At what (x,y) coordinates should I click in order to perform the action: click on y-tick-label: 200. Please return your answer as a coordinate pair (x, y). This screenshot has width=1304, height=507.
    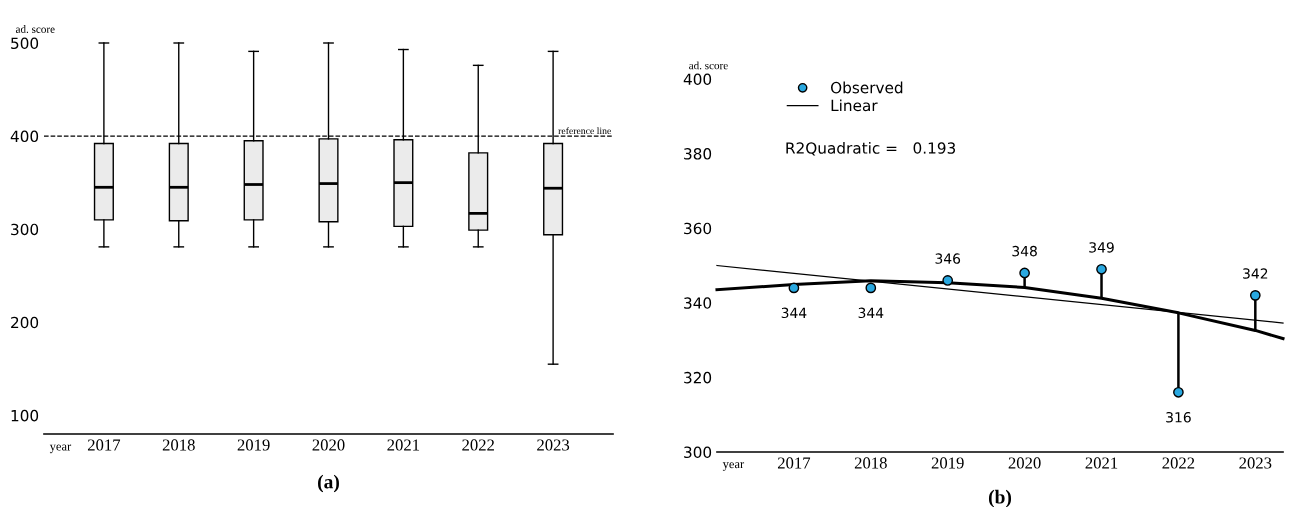
    Looking at the image, I should click on (25, 322).